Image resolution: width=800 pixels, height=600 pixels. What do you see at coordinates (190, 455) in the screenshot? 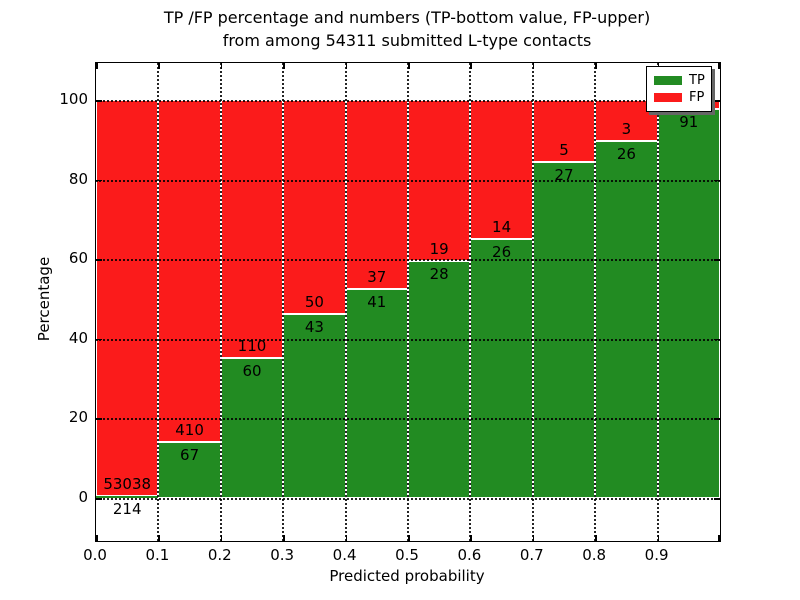
I see `tp-count-label: 67` at bounding box center [190, 455].